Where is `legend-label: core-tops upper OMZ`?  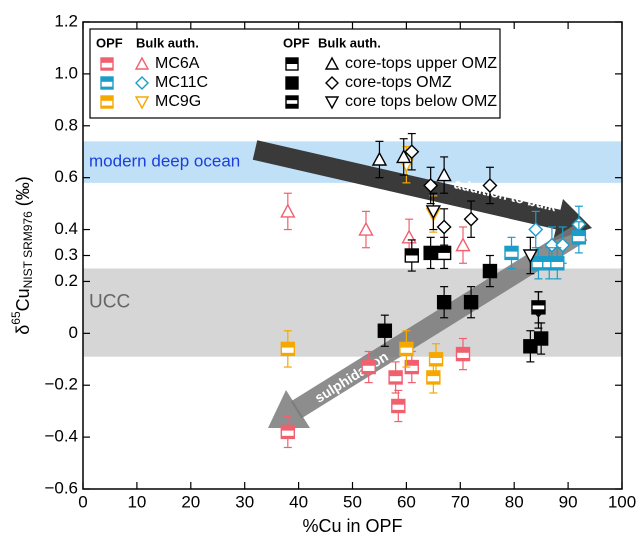 legend-label: core-tops upper OMZ is located at coordinates (421, 63).